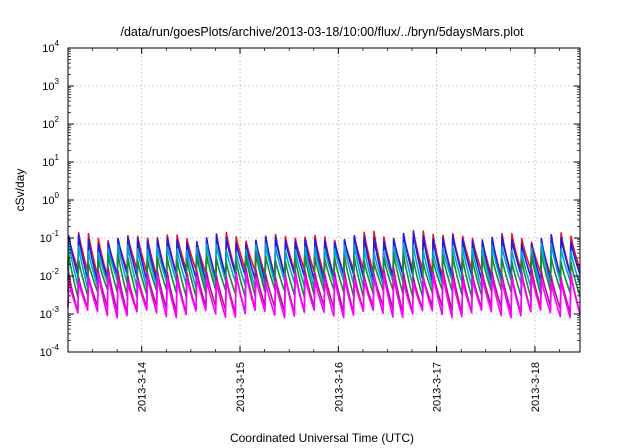 The width and height of the screenshot is (640, 448). I want to click on y-tick-label: 10⁴, so click(50, 47).